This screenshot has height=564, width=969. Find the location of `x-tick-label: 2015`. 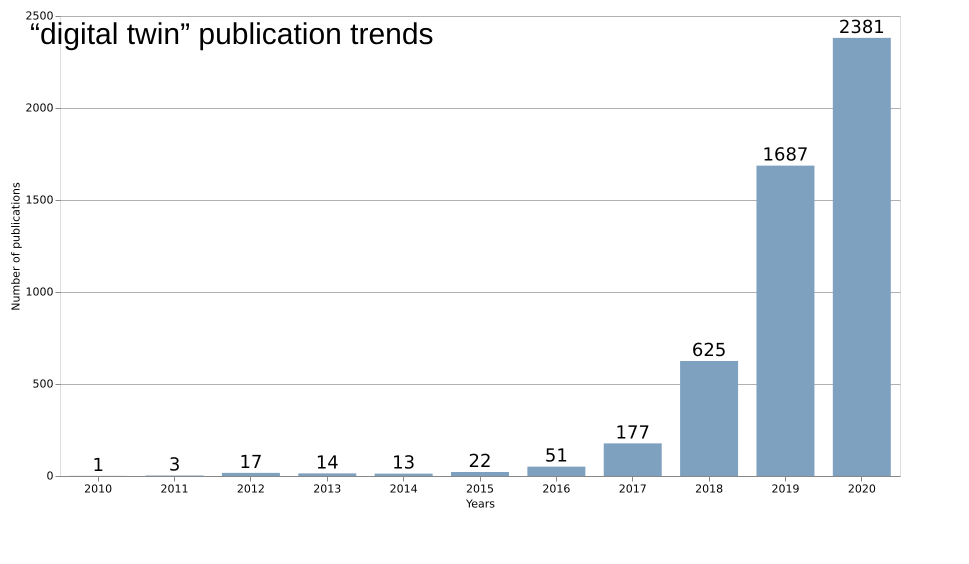

x-tick-label: 2015 is located at coordinates (480, 489).